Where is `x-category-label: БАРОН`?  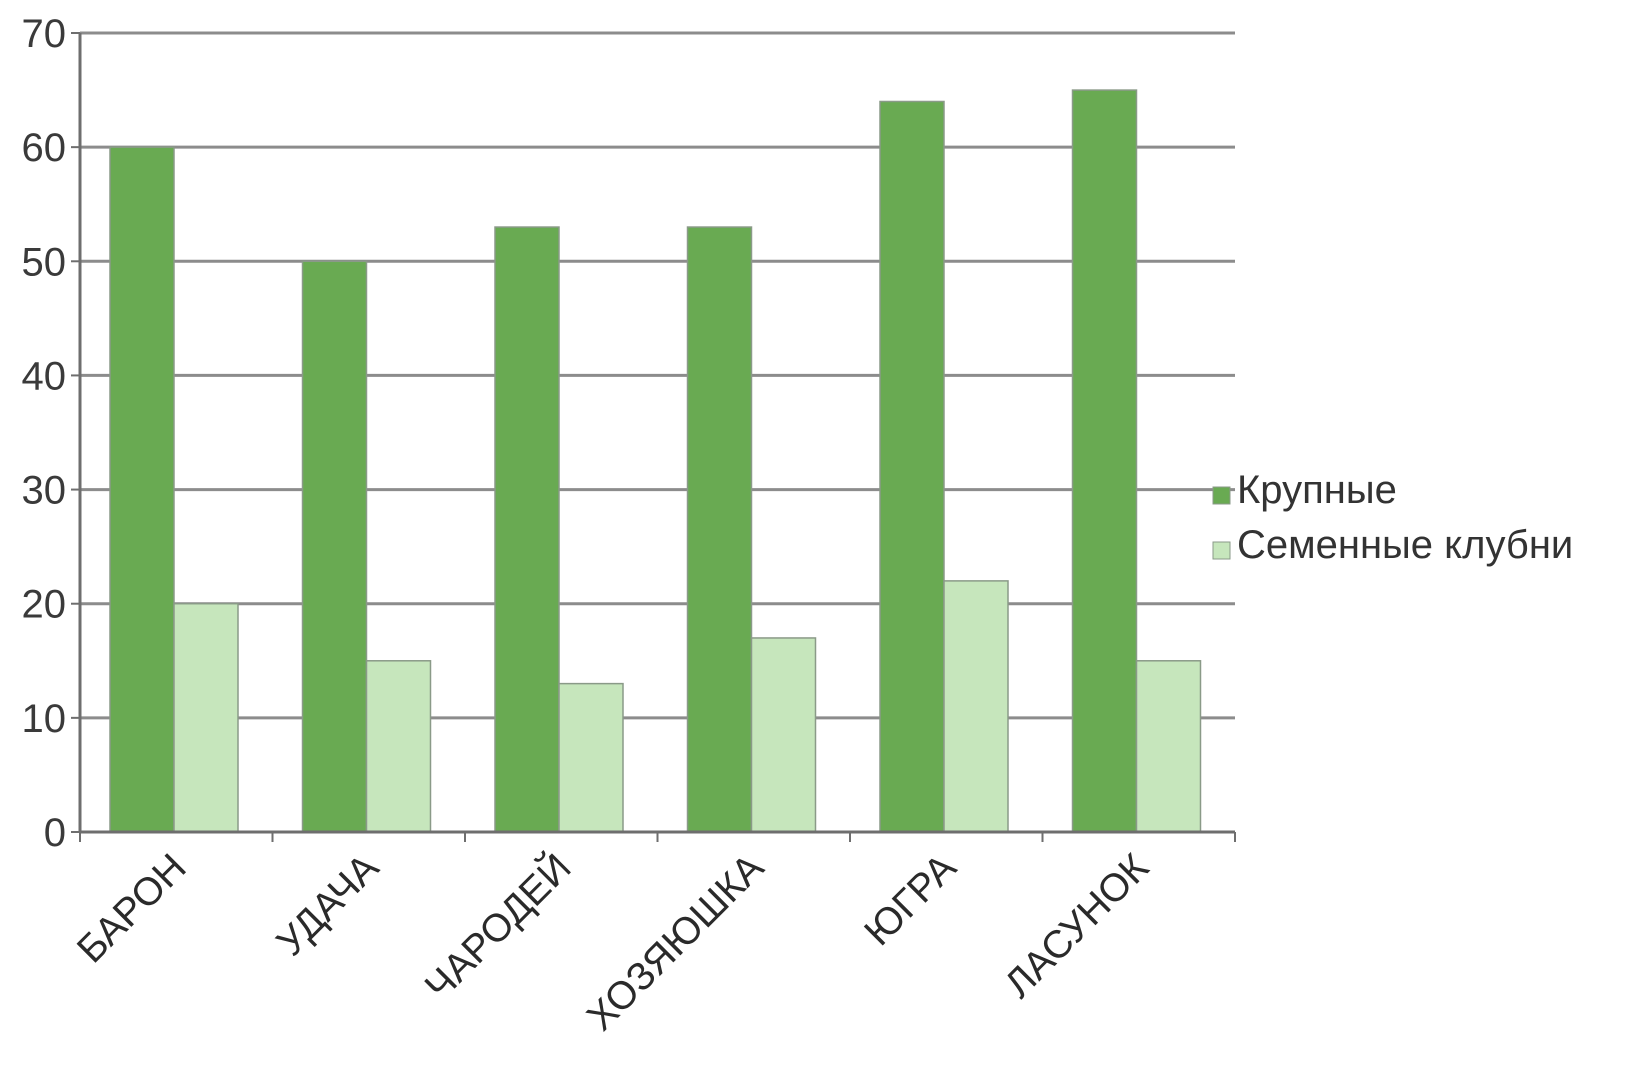 x-category-label: БАРОН is located at coordinates (131, 908).